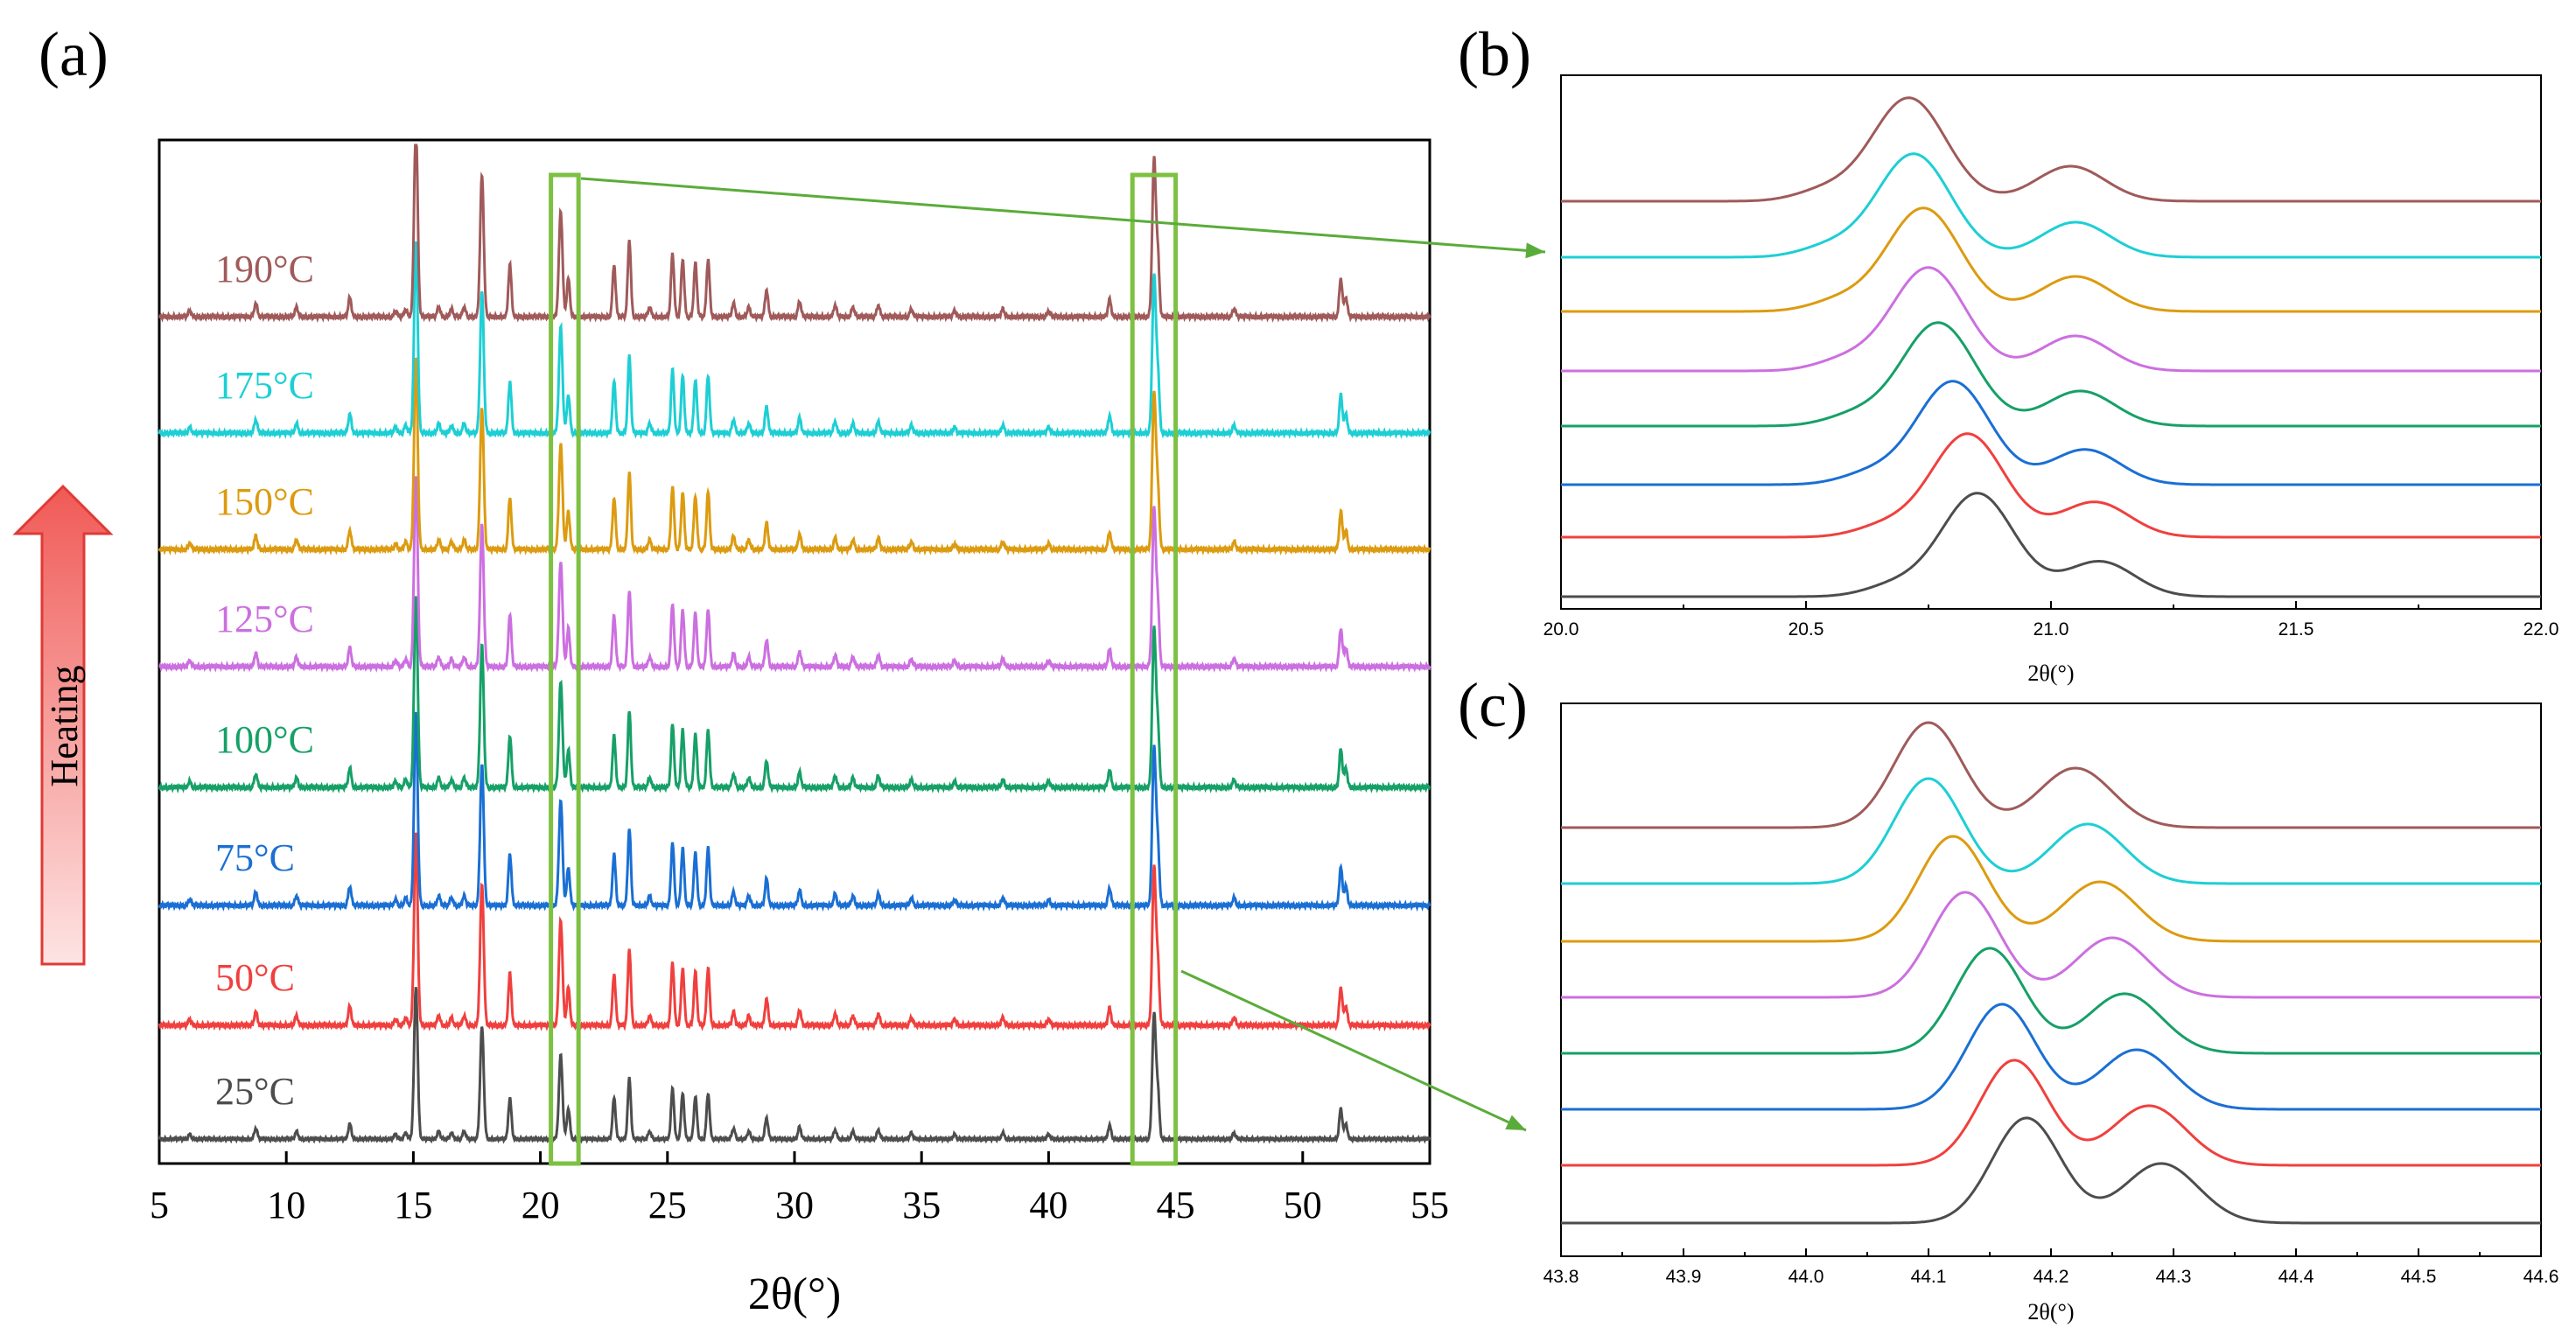  What do you see at coordinates (264, 269) in the screenshot?
I see `panel-a-series-label: 190°C` at bounding box center [264, 269].